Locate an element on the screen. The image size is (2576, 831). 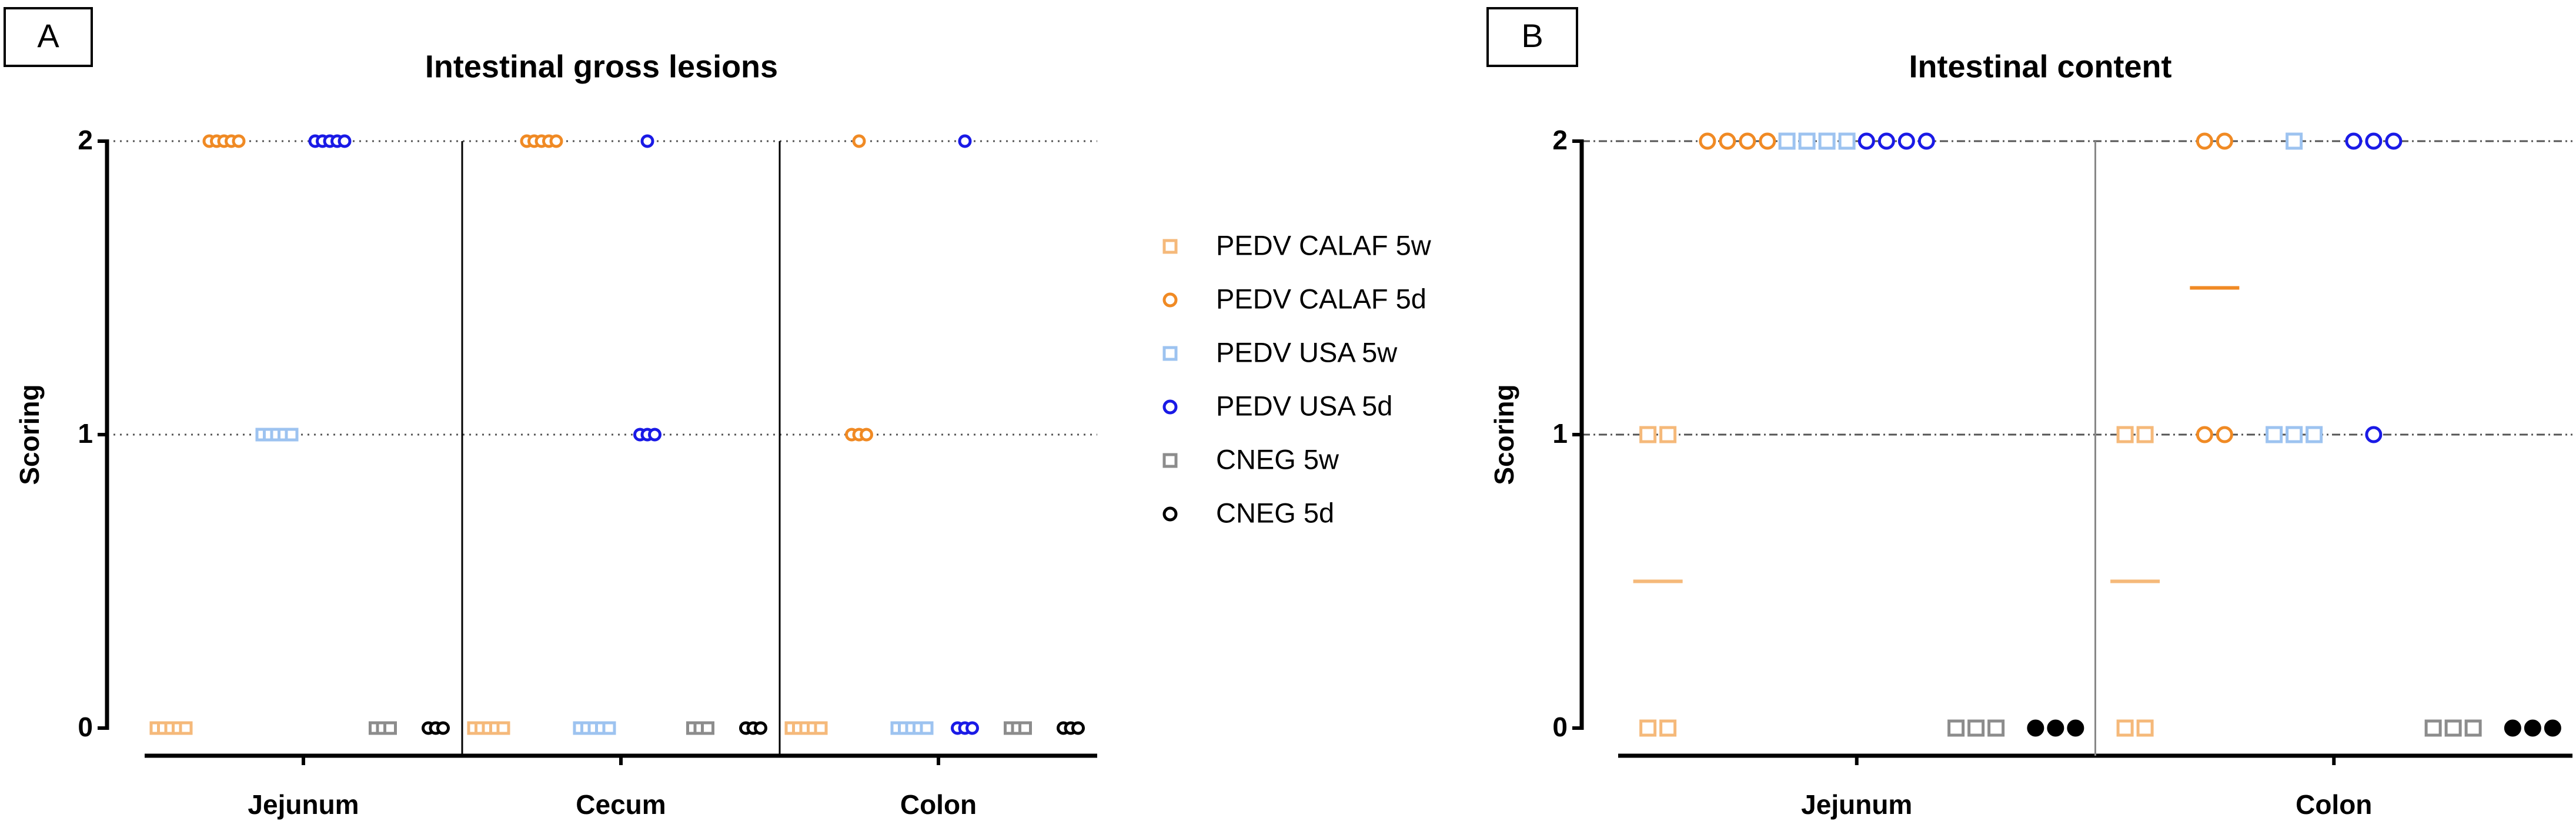
legend-label: PEDV CALAF 5d is located at coordinates (1321, 298).